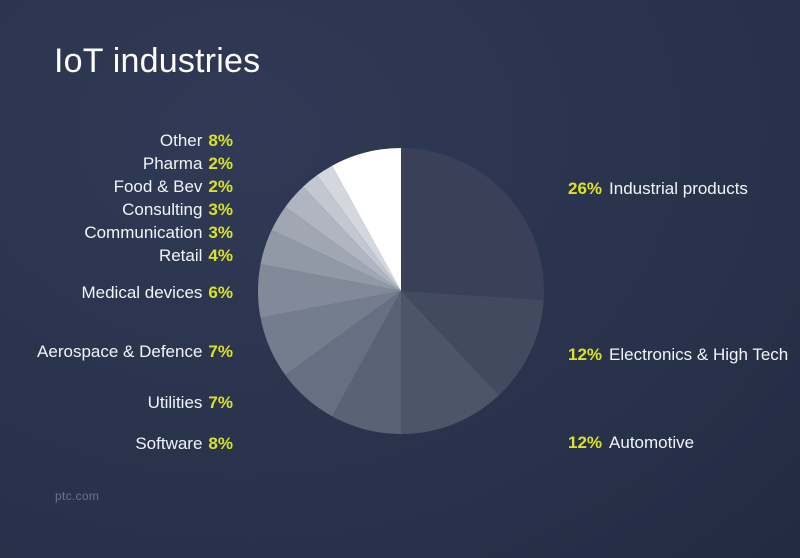 This screenshot has width=800, height=558. I want to click on slice-value: 6%, so click(220, 292).